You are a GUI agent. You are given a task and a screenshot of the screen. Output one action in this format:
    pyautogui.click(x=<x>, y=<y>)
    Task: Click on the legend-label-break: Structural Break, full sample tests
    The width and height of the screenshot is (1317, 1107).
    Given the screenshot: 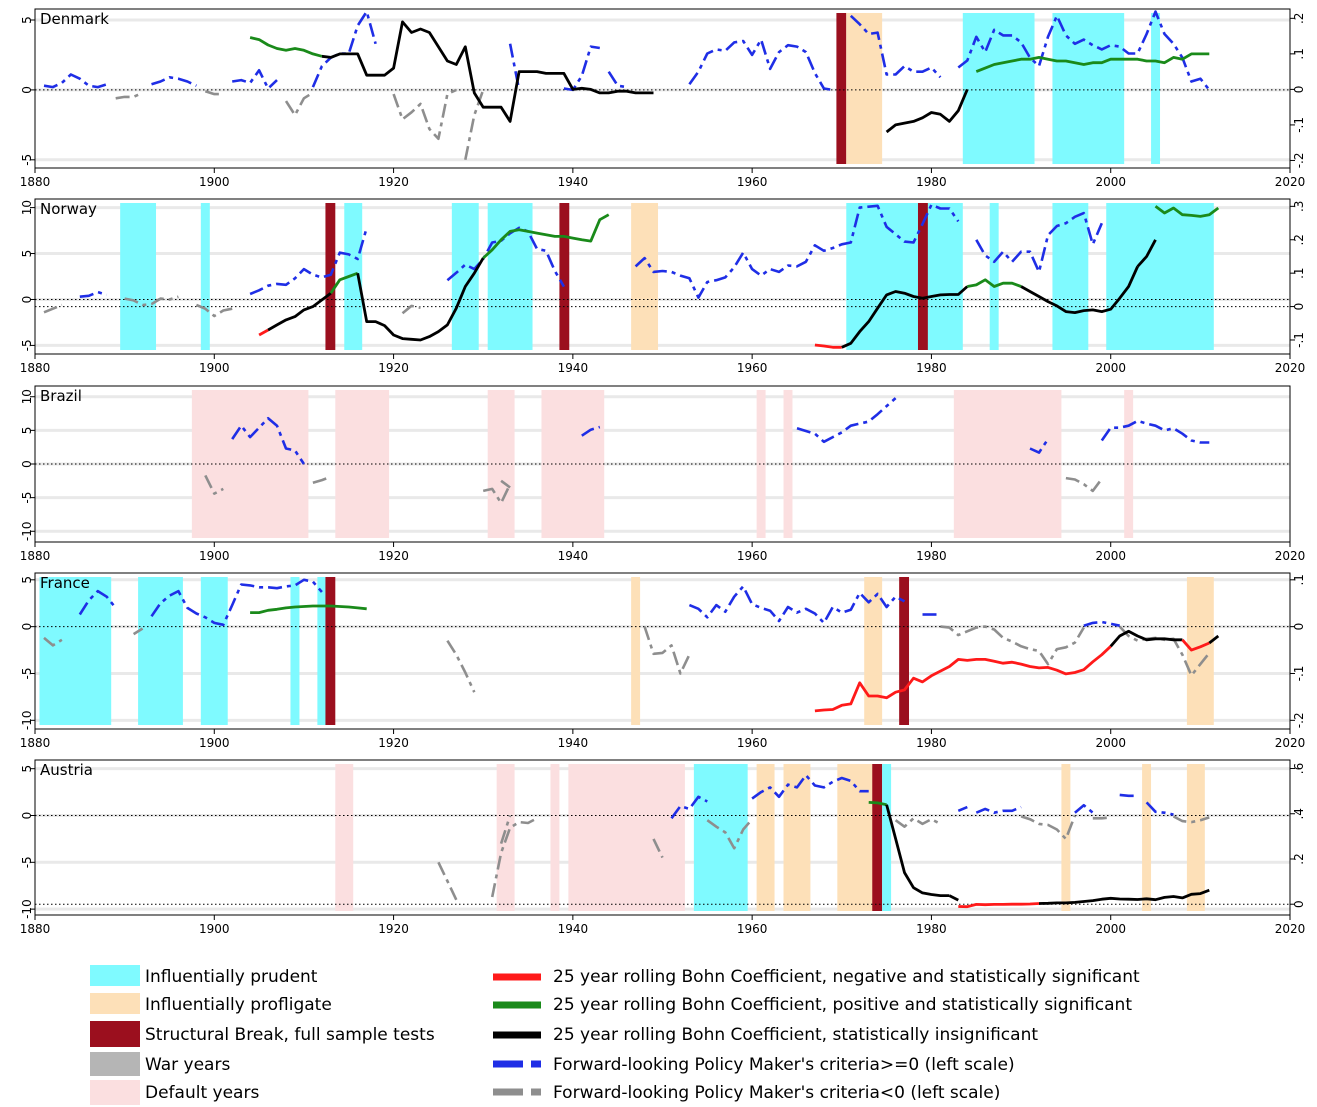 What is the action you would take?
    pyautogui.click(x=290, y=1035)
    